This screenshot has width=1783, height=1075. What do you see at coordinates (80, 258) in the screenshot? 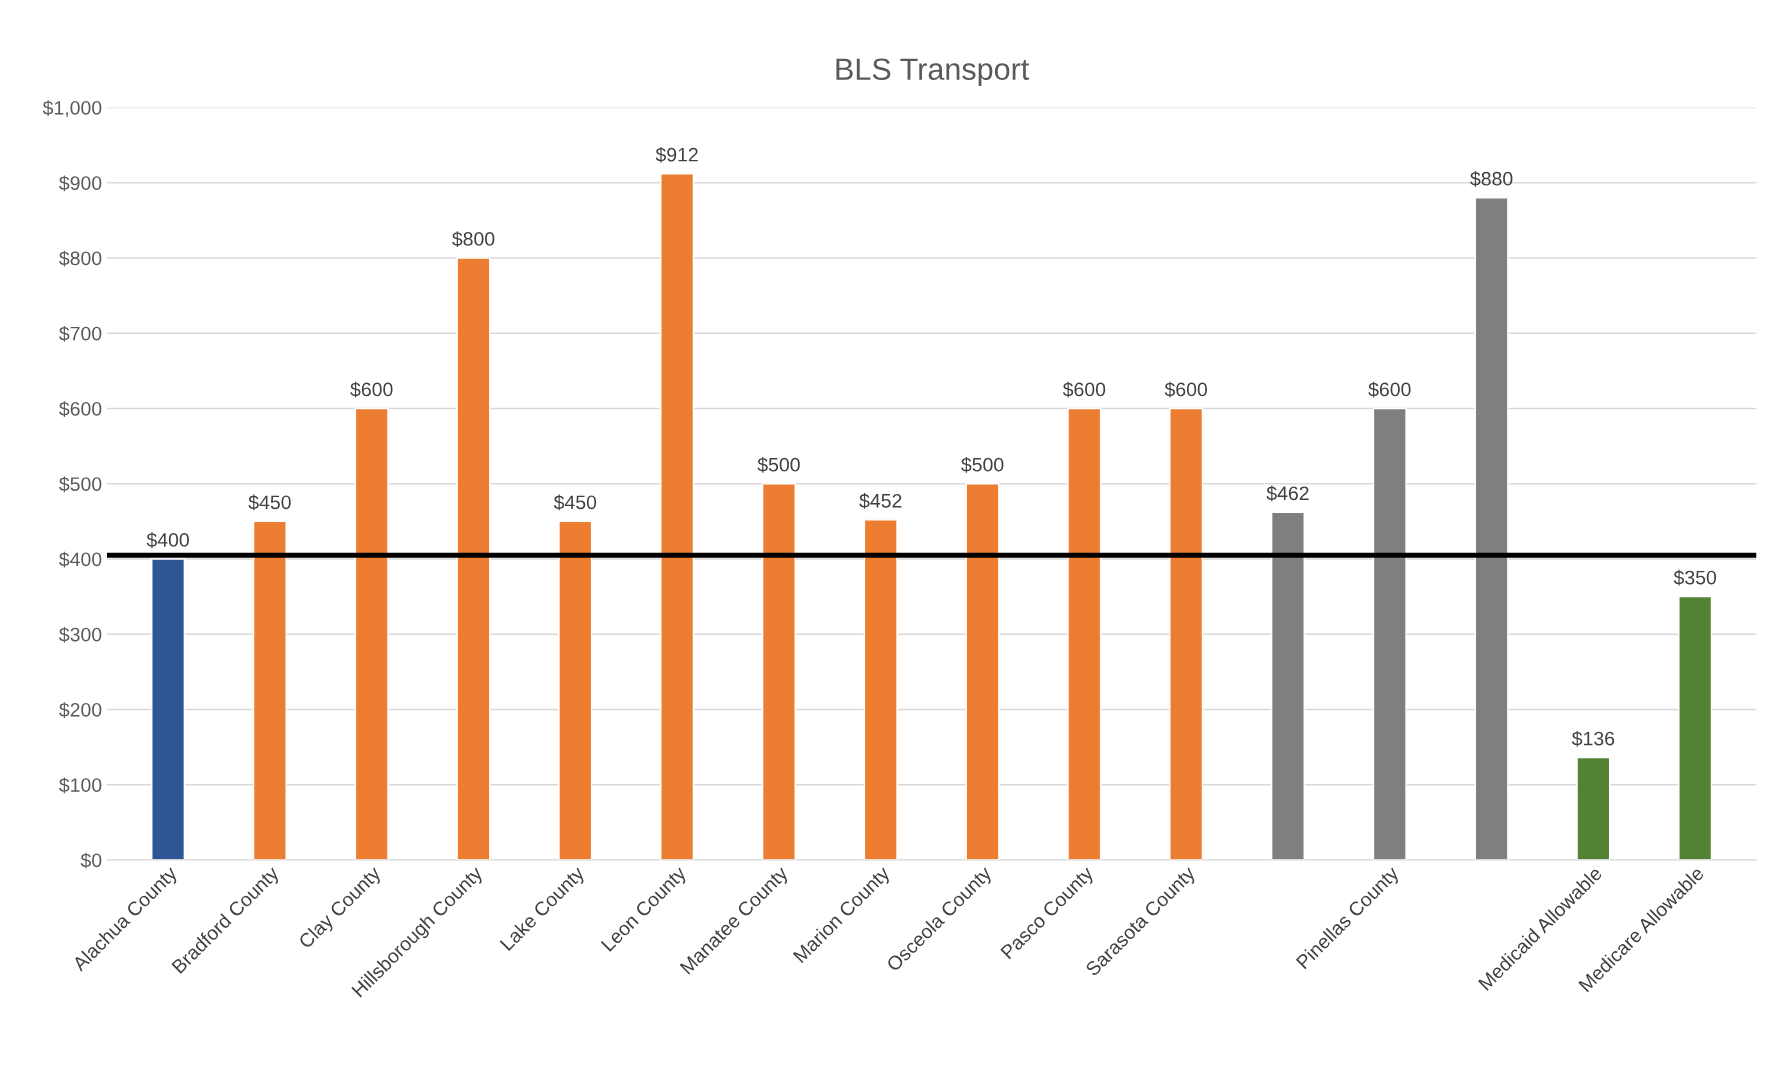
I see `y-tick-label: $800` at bounding box center [80, 258].